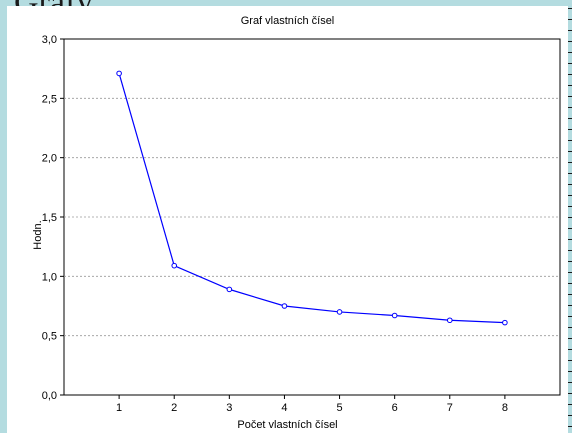  Describe the element at coordinates (49, 99) in the screenshot. I see `y-tick-label: 2,5` at that location.